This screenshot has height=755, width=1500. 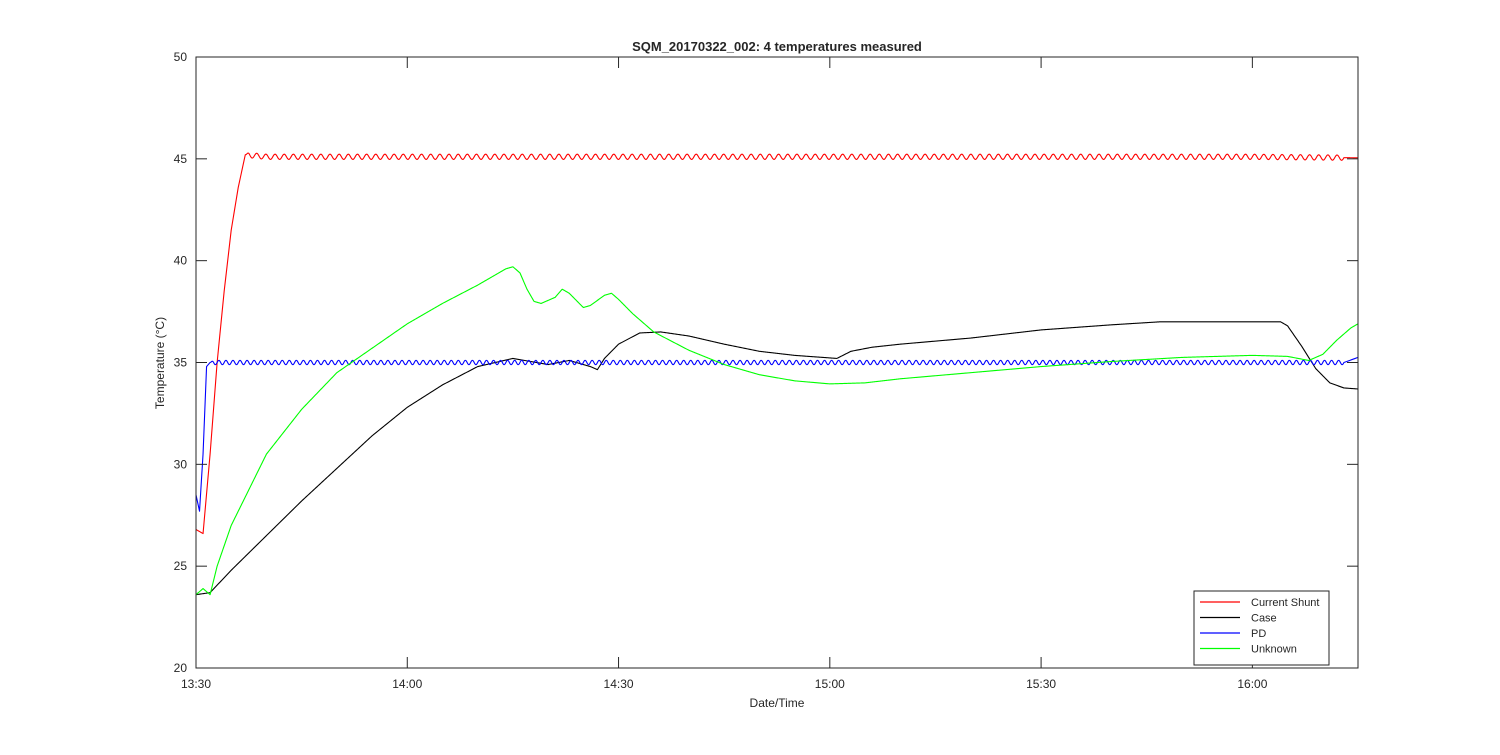 What do you see at coordinates (181, 57) in the screenshot?
I see `y-tick-label: 50` at bounding box center [181, 57].